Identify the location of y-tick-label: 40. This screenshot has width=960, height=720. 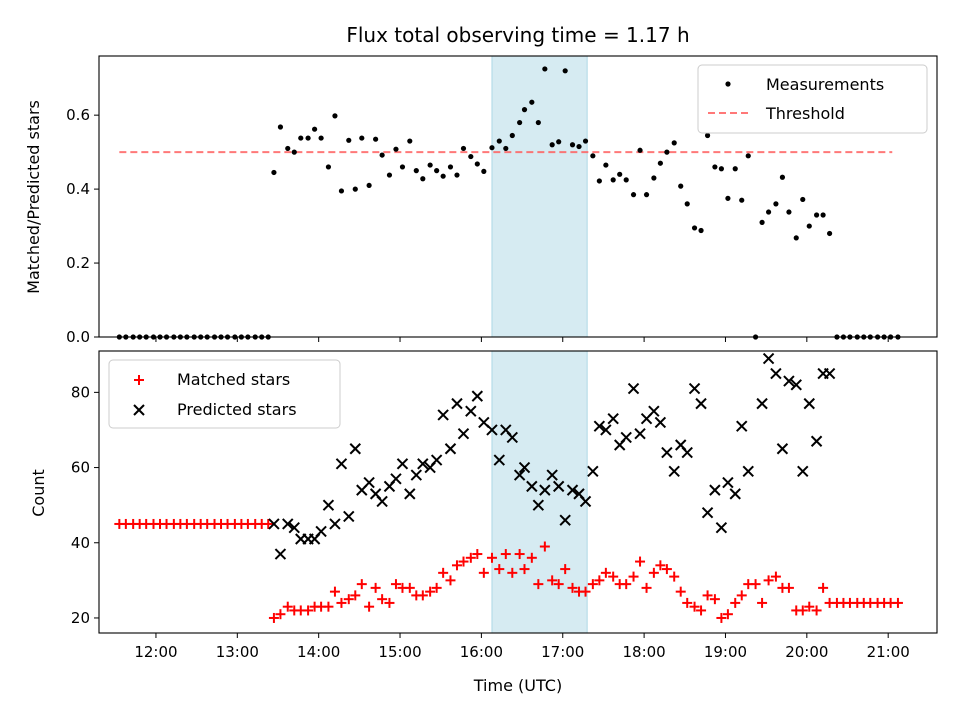
(80, 543).